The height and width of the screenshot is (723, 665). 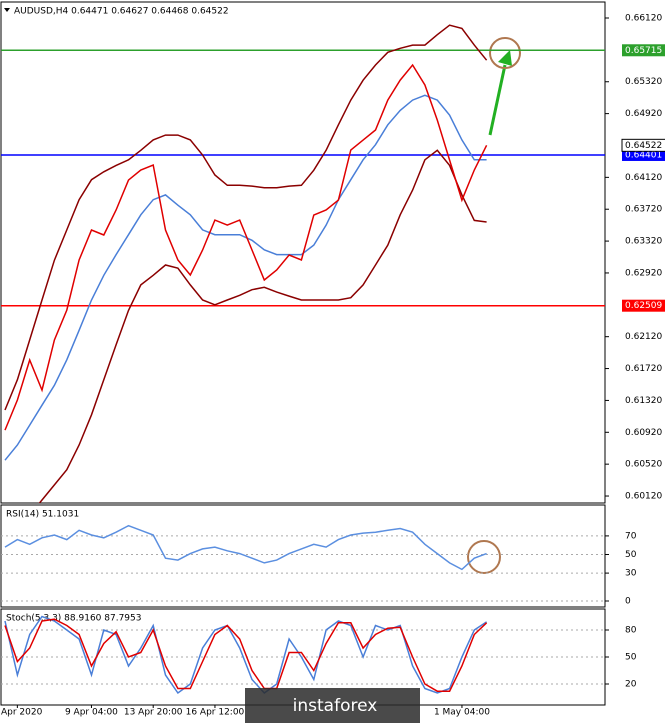 I want to click on arrow-head, so click(x=505, y=58).